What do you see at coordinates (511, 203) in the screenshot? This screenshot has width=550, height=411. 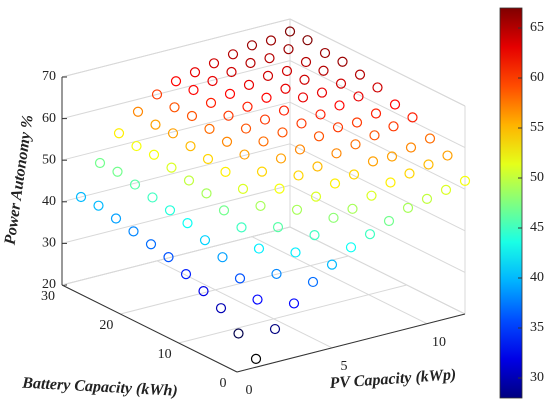 I see `colorbar` at bounding box center [511, 203].